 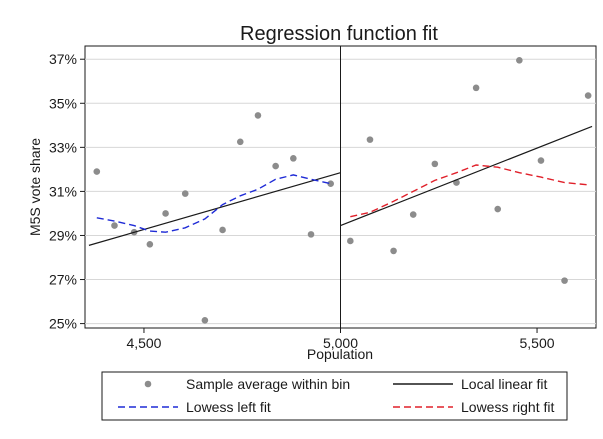 I want to click on y-tick-label: 35%, so click(x=63, y=103).